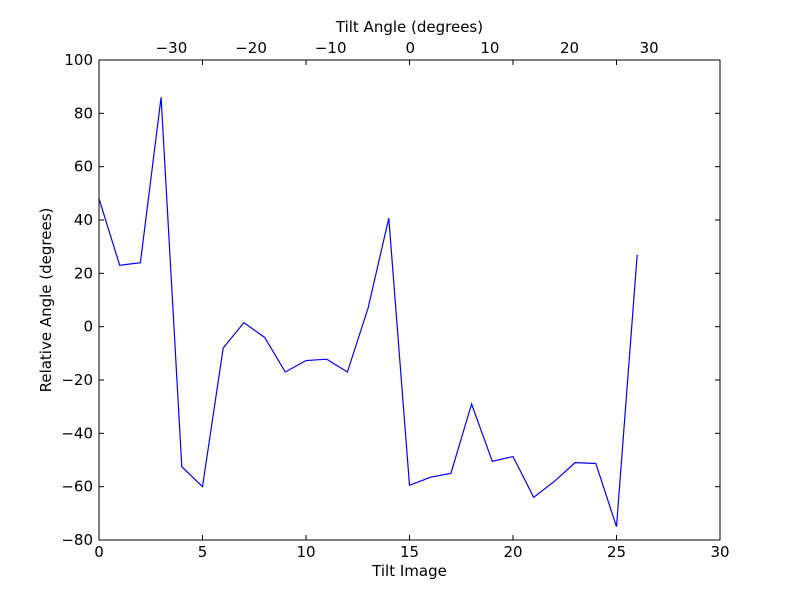 The image size is (800, 600). What do you see at coordinates (83, 220) in the screenshot?
I see `y-tick-label: 40` at bounding box center [83, 220].